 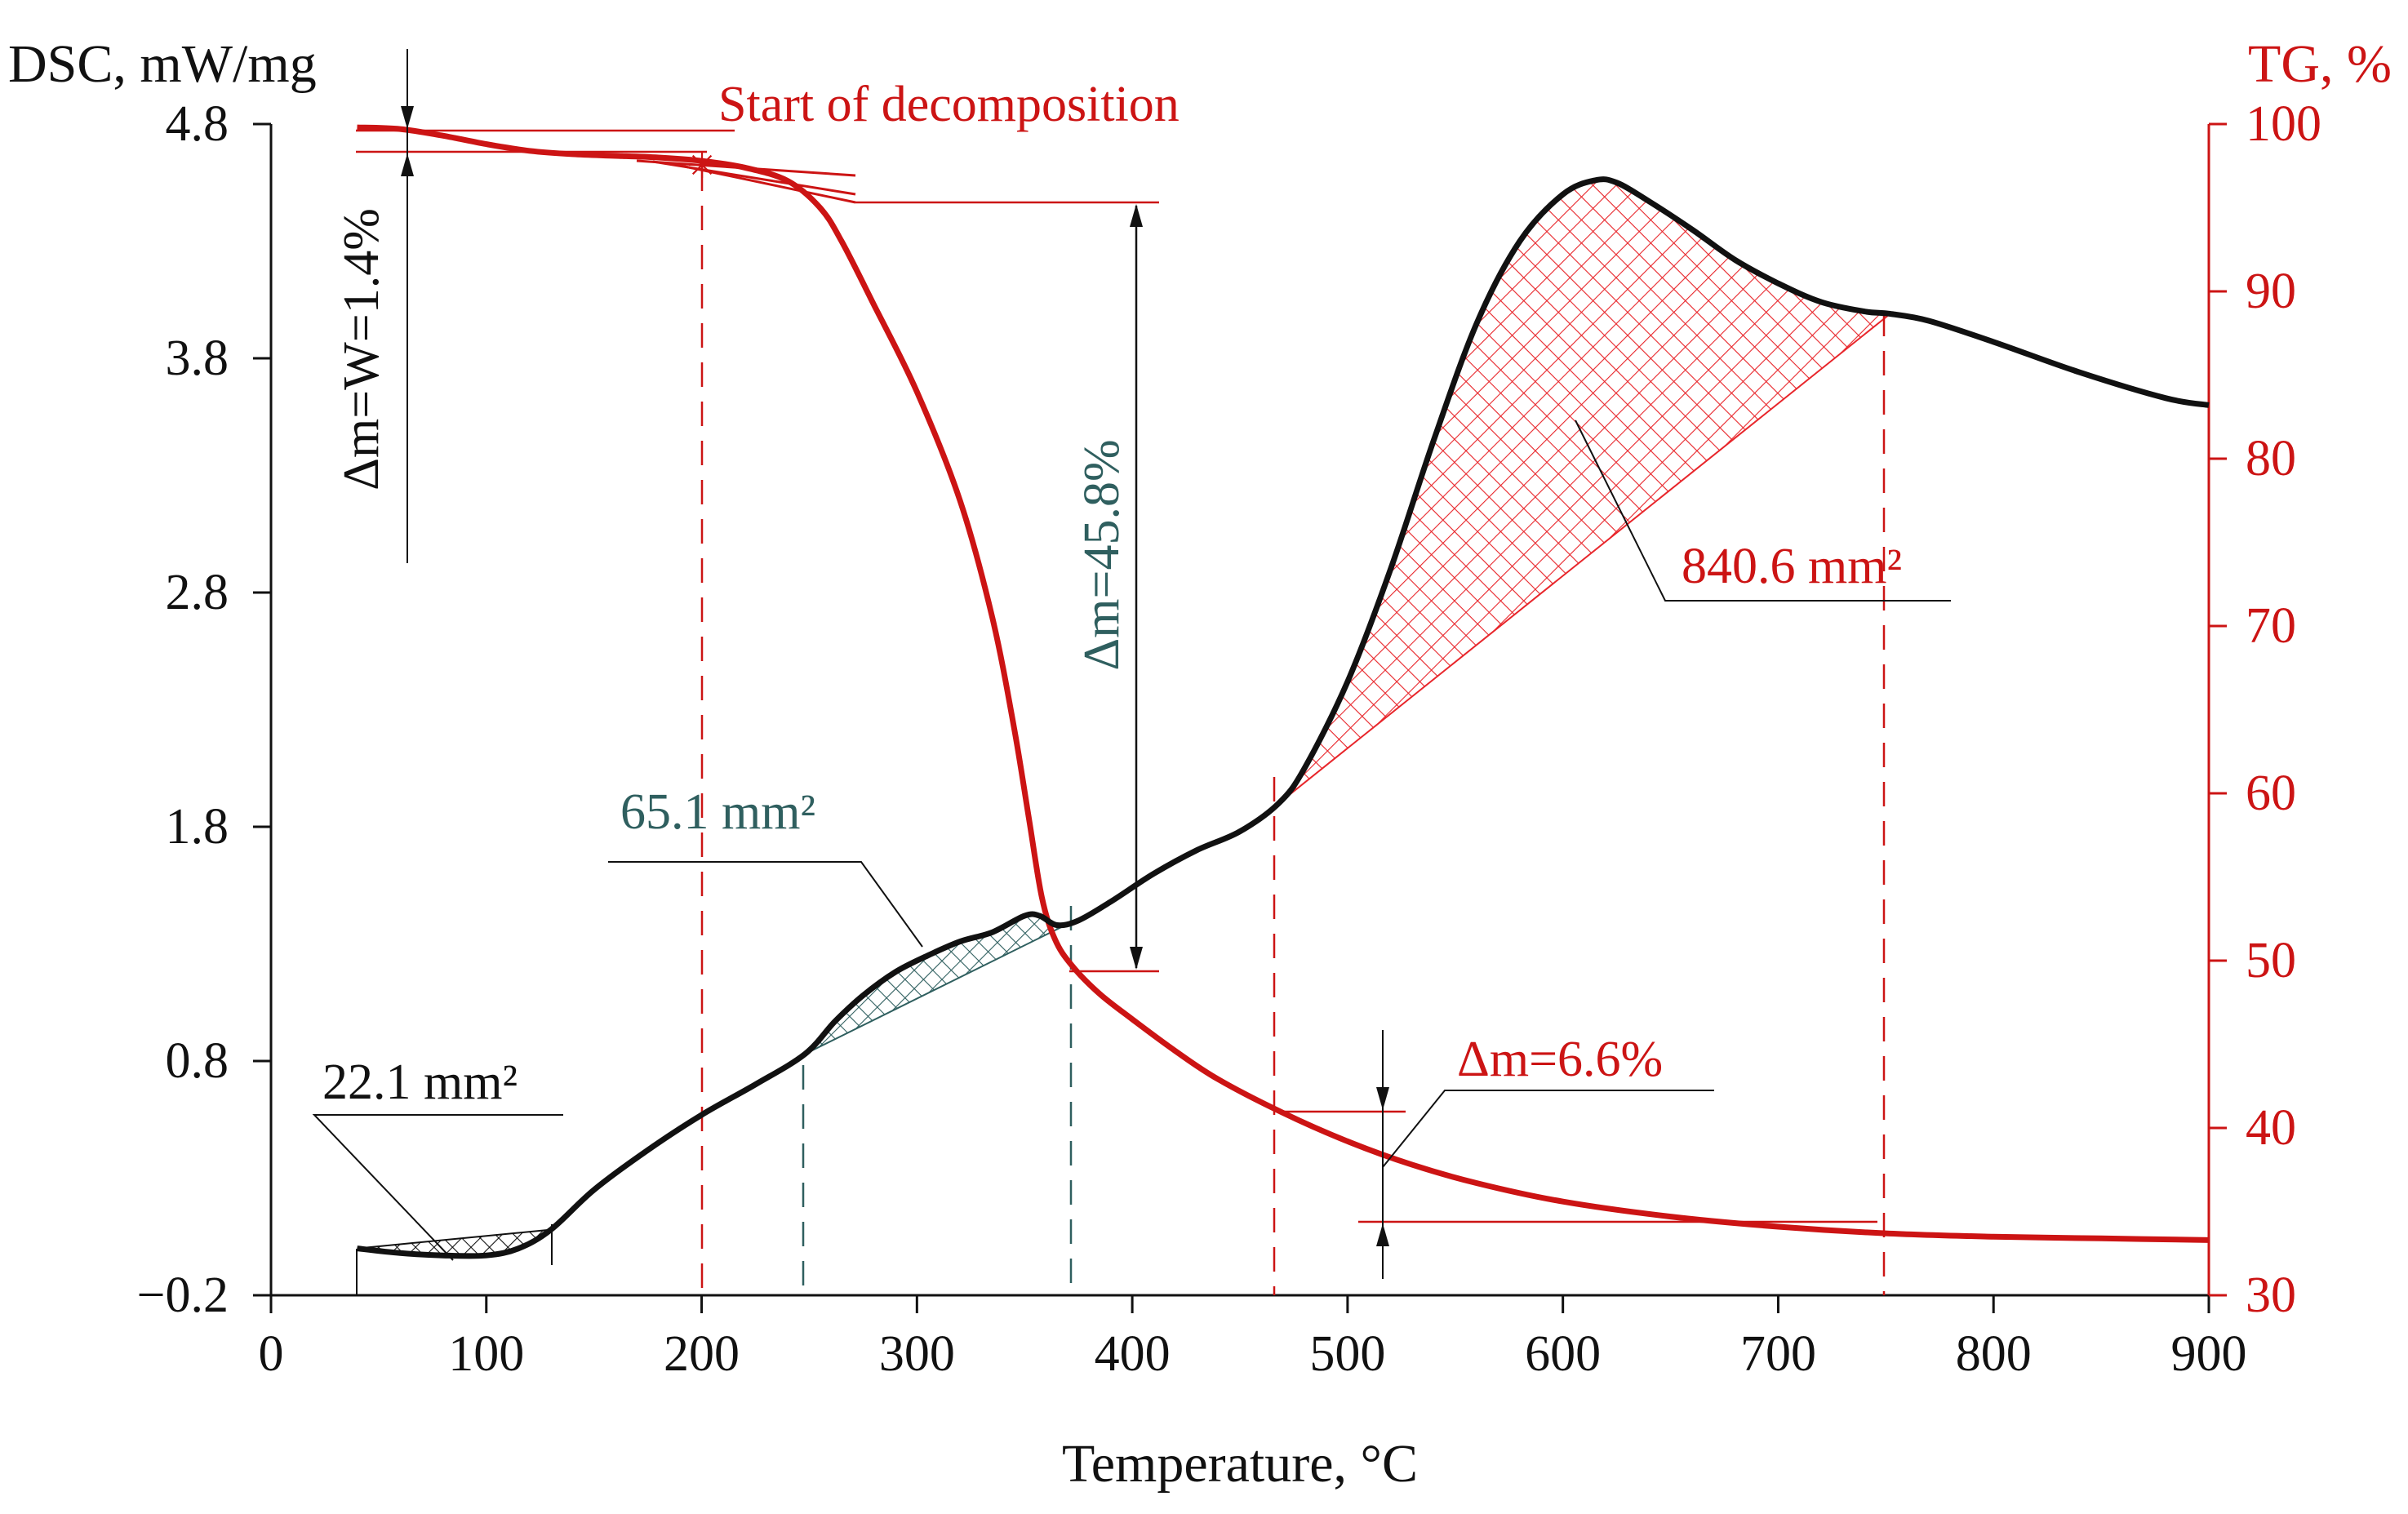 I want to click on x-tick-label: 900, so click(x=2209, y=1354).